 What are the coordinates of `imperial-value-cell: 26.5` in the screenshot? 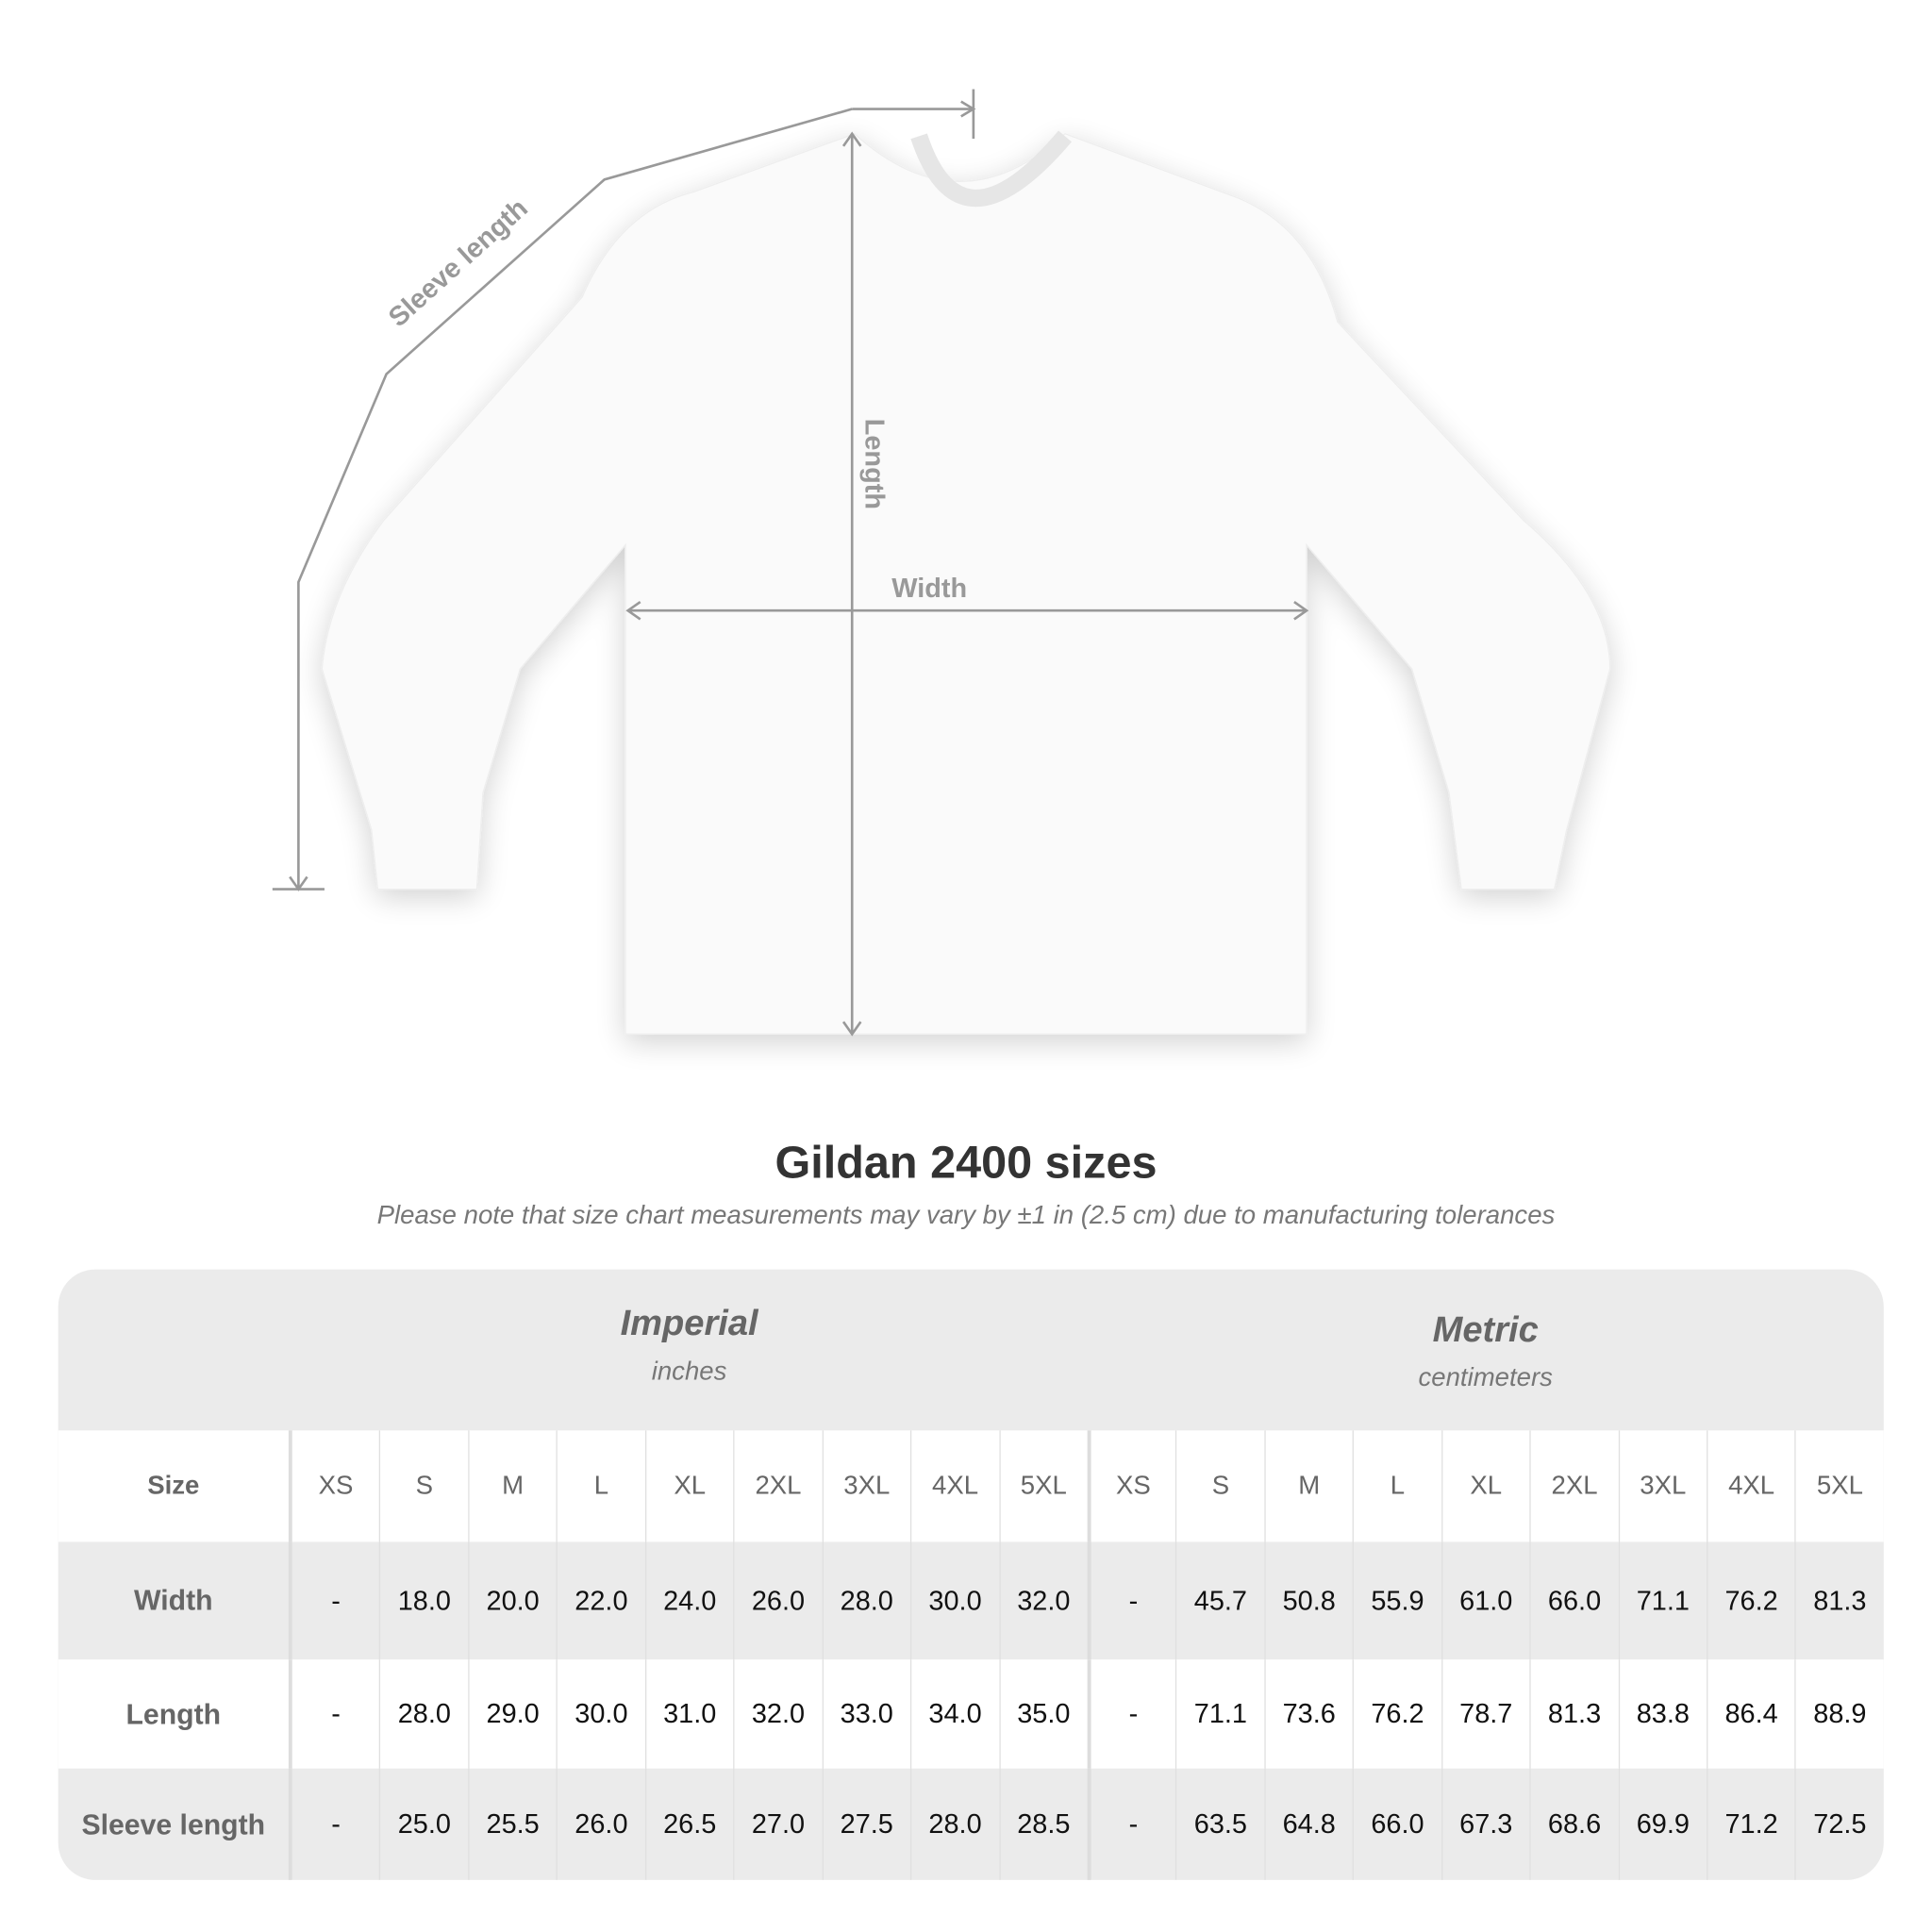 It's located at (689, 1824).